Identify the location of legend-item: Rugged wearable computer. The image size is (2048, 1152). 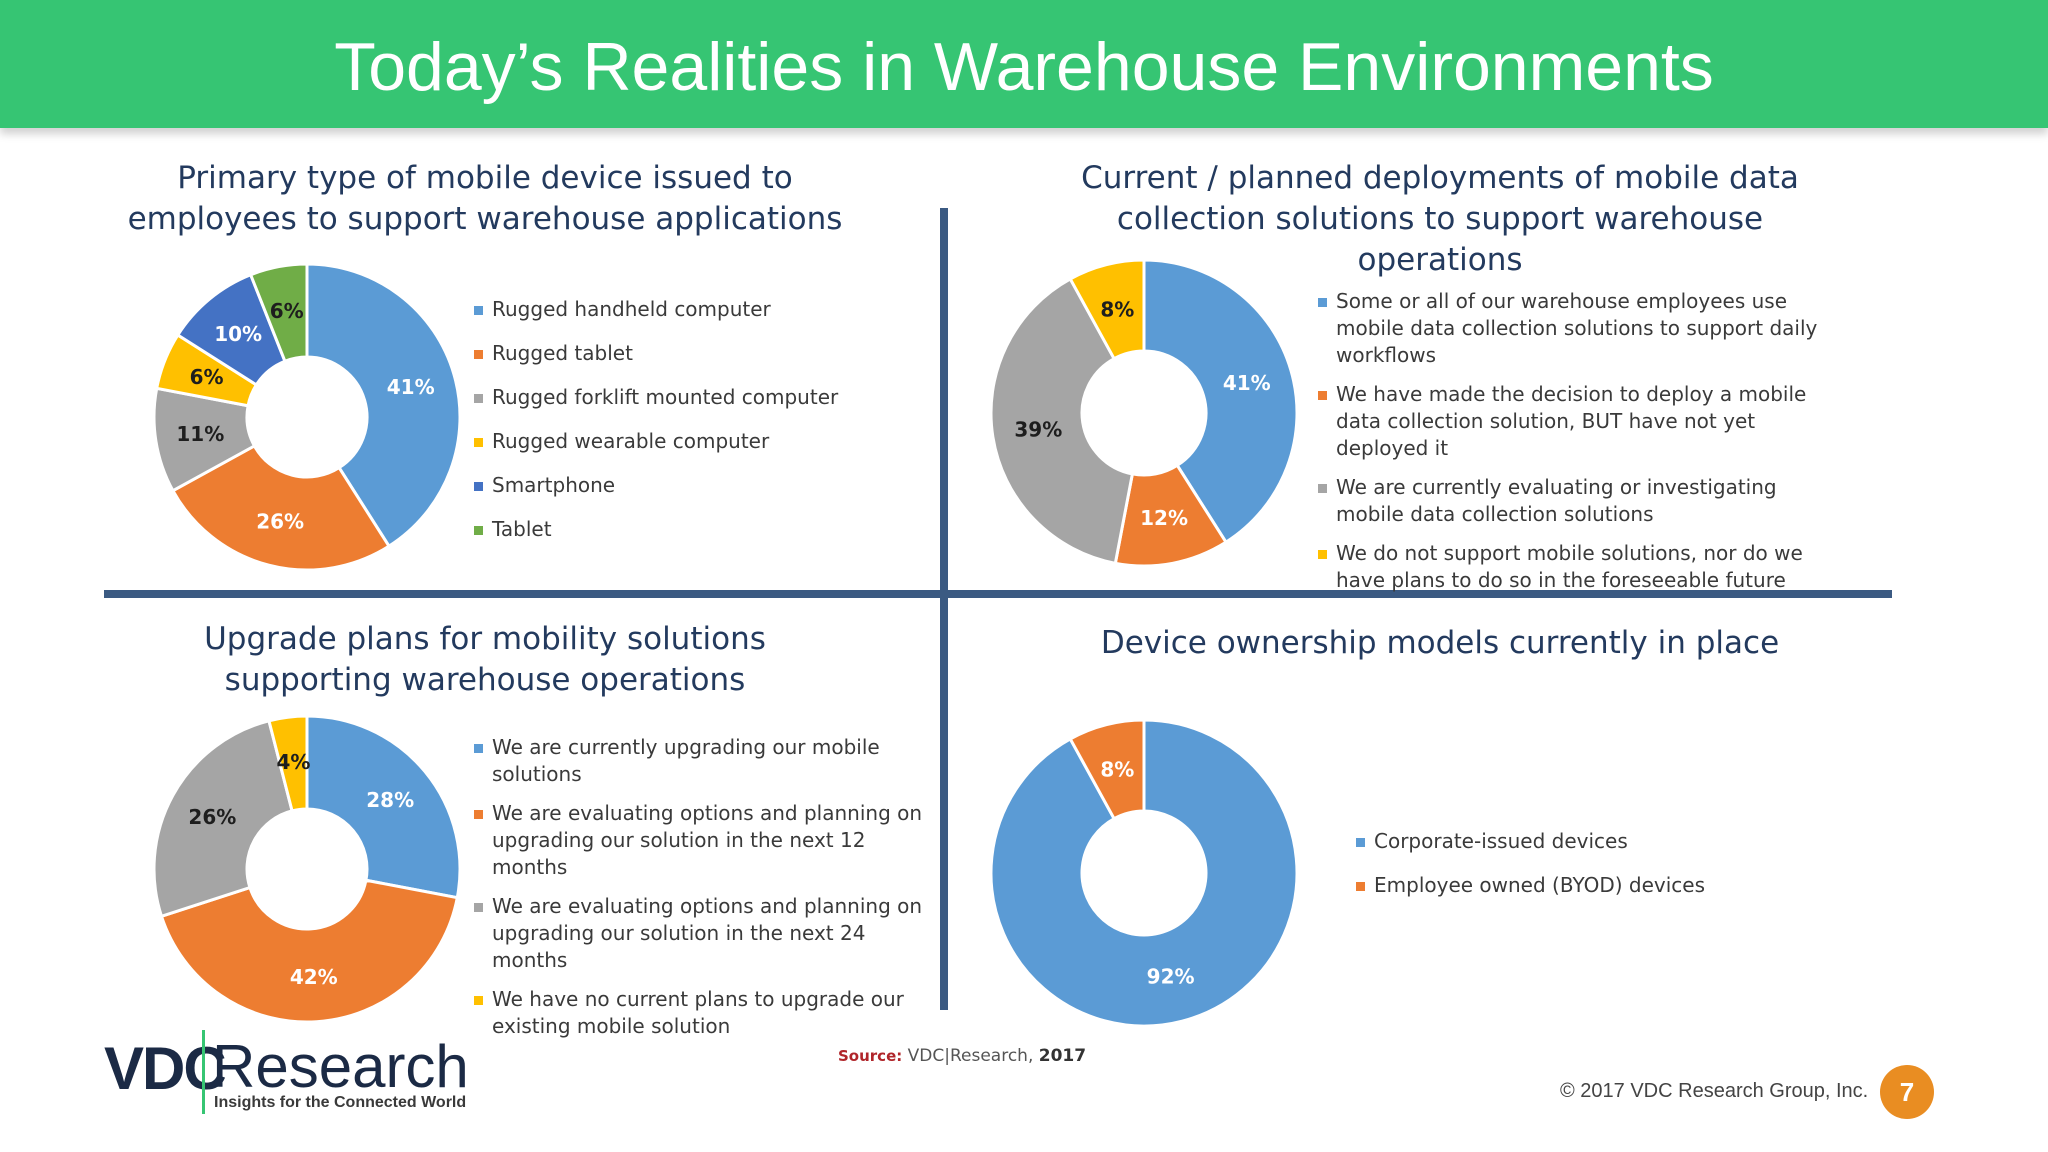
(684, 441).